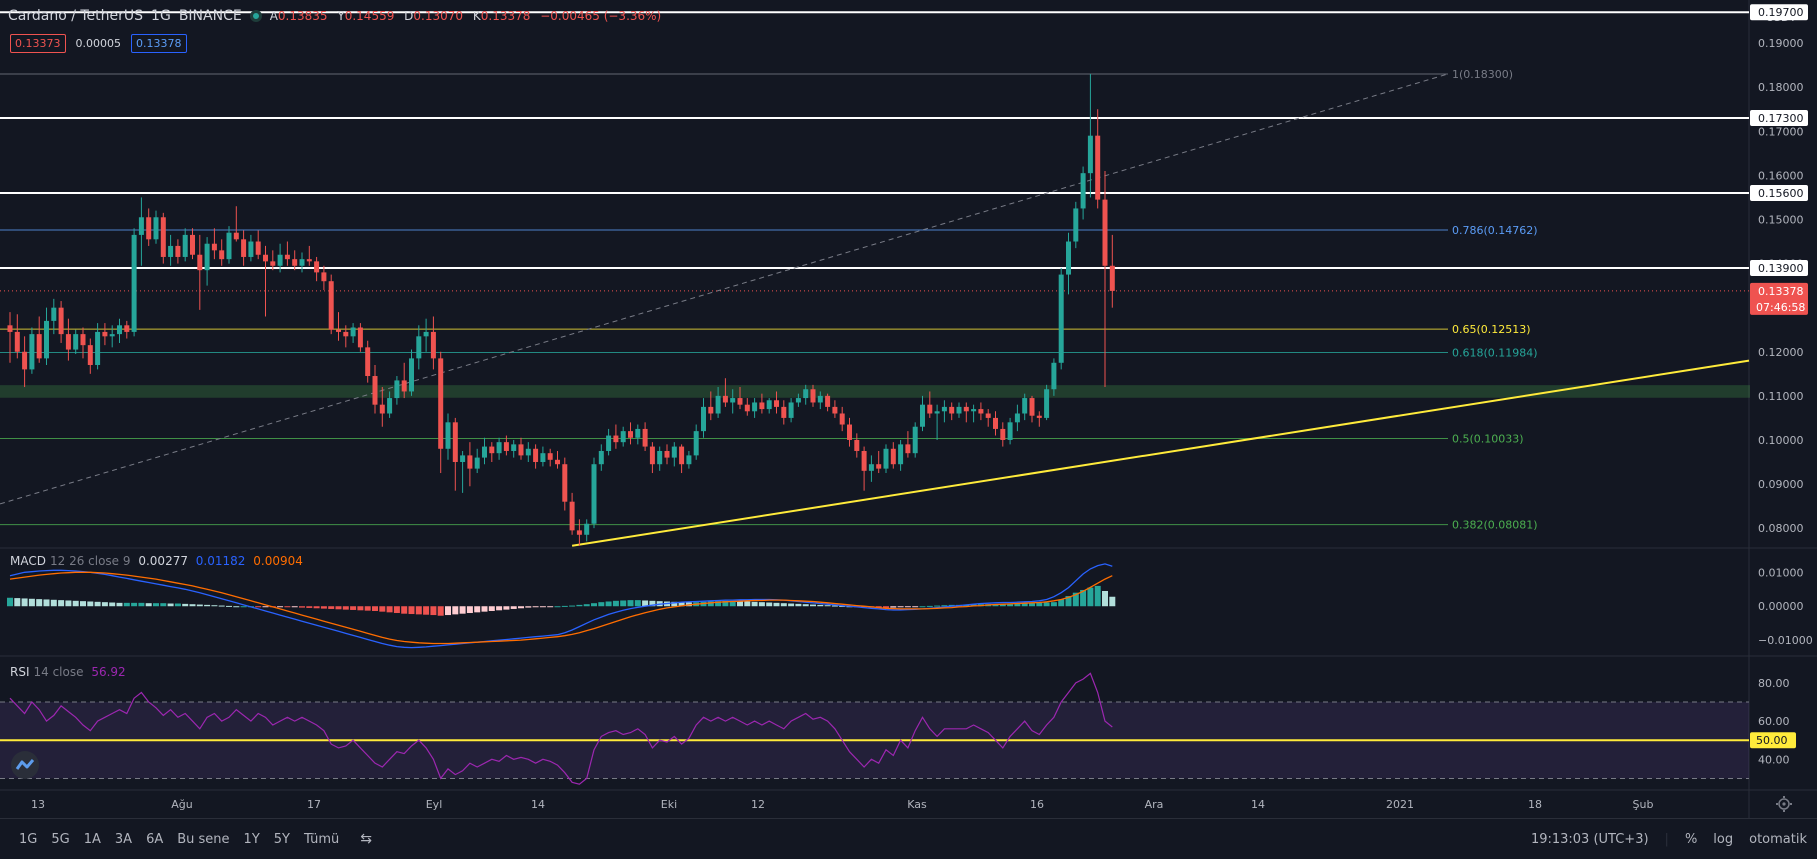 The width and height of the screenshot is (1817, 859). Describe the element at coordinates (1779, 193) in the screenshot. I see `resistance-line-0-156-tag` at that location.